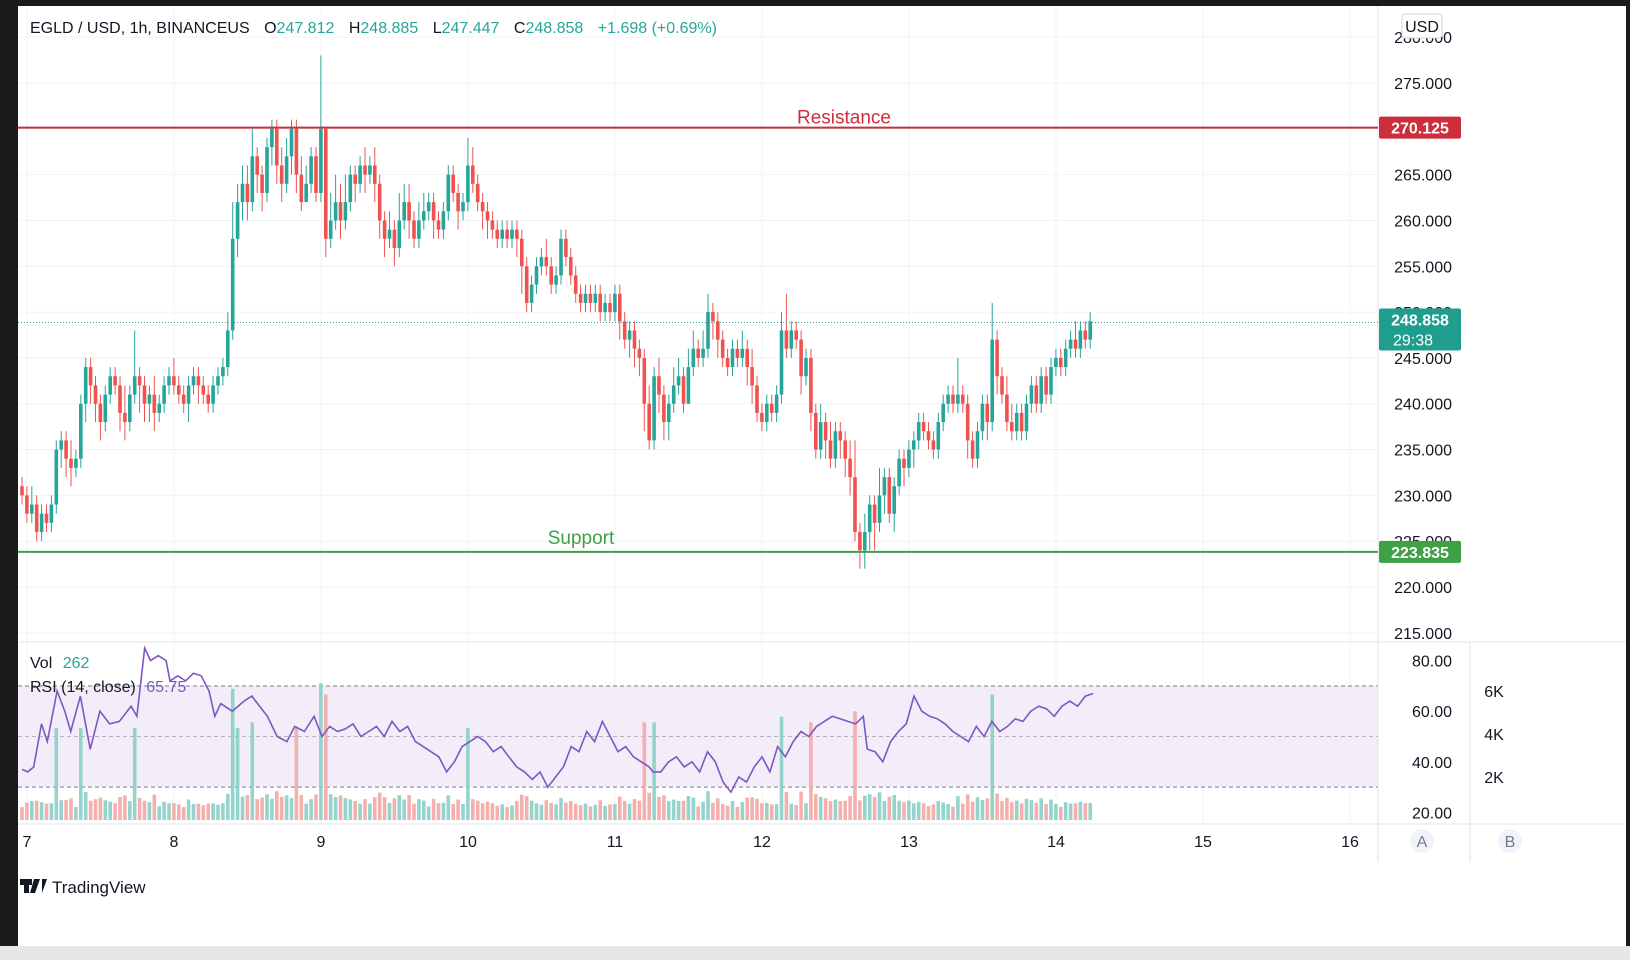 This screenshot has height=960, width=1630. Describe the element at coordinates (108, 687) in the screenshot. I see `rsi-legend: RSI (14, close) 65.75` at that location.